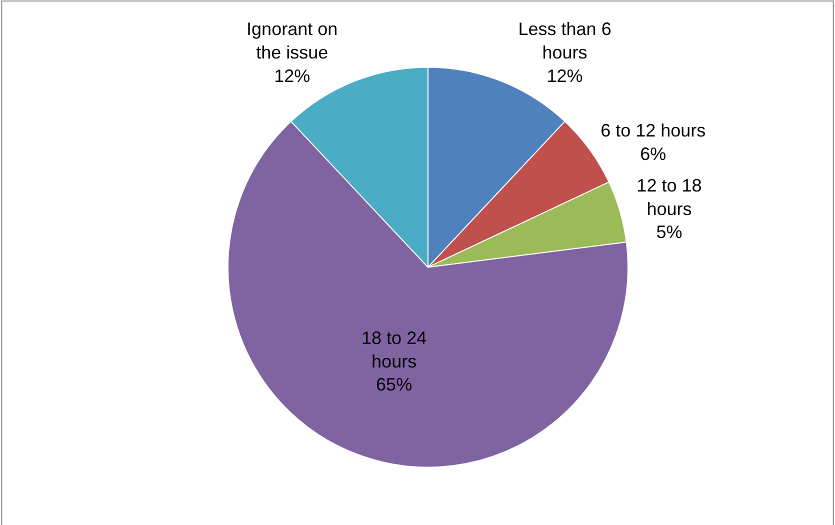 Image resolution: width=835 pixels, height=525 pixels. Describe the element at coordinates (653, 154) in the screenshot. I see `data-label: 6%` at that location.